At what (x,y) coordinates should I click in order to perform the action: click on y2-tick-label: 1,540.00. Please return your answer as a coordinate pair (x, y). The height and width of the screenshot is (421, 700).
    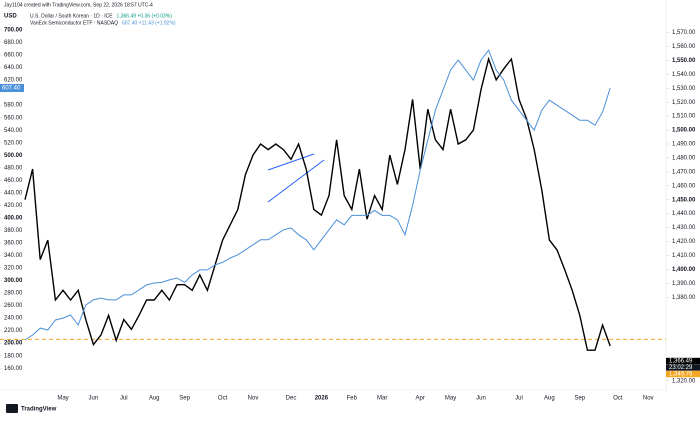
    Looking at the image, I should click on (684, 75).